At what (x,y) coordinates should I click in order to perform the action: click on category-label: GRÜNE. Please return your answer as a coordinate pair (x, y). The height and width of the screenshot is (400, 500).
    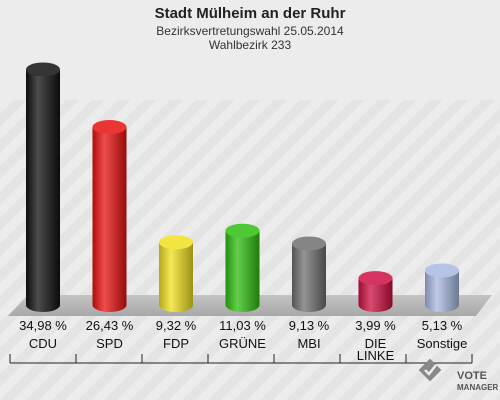
    Looking at the image, I should click on (242, 343).